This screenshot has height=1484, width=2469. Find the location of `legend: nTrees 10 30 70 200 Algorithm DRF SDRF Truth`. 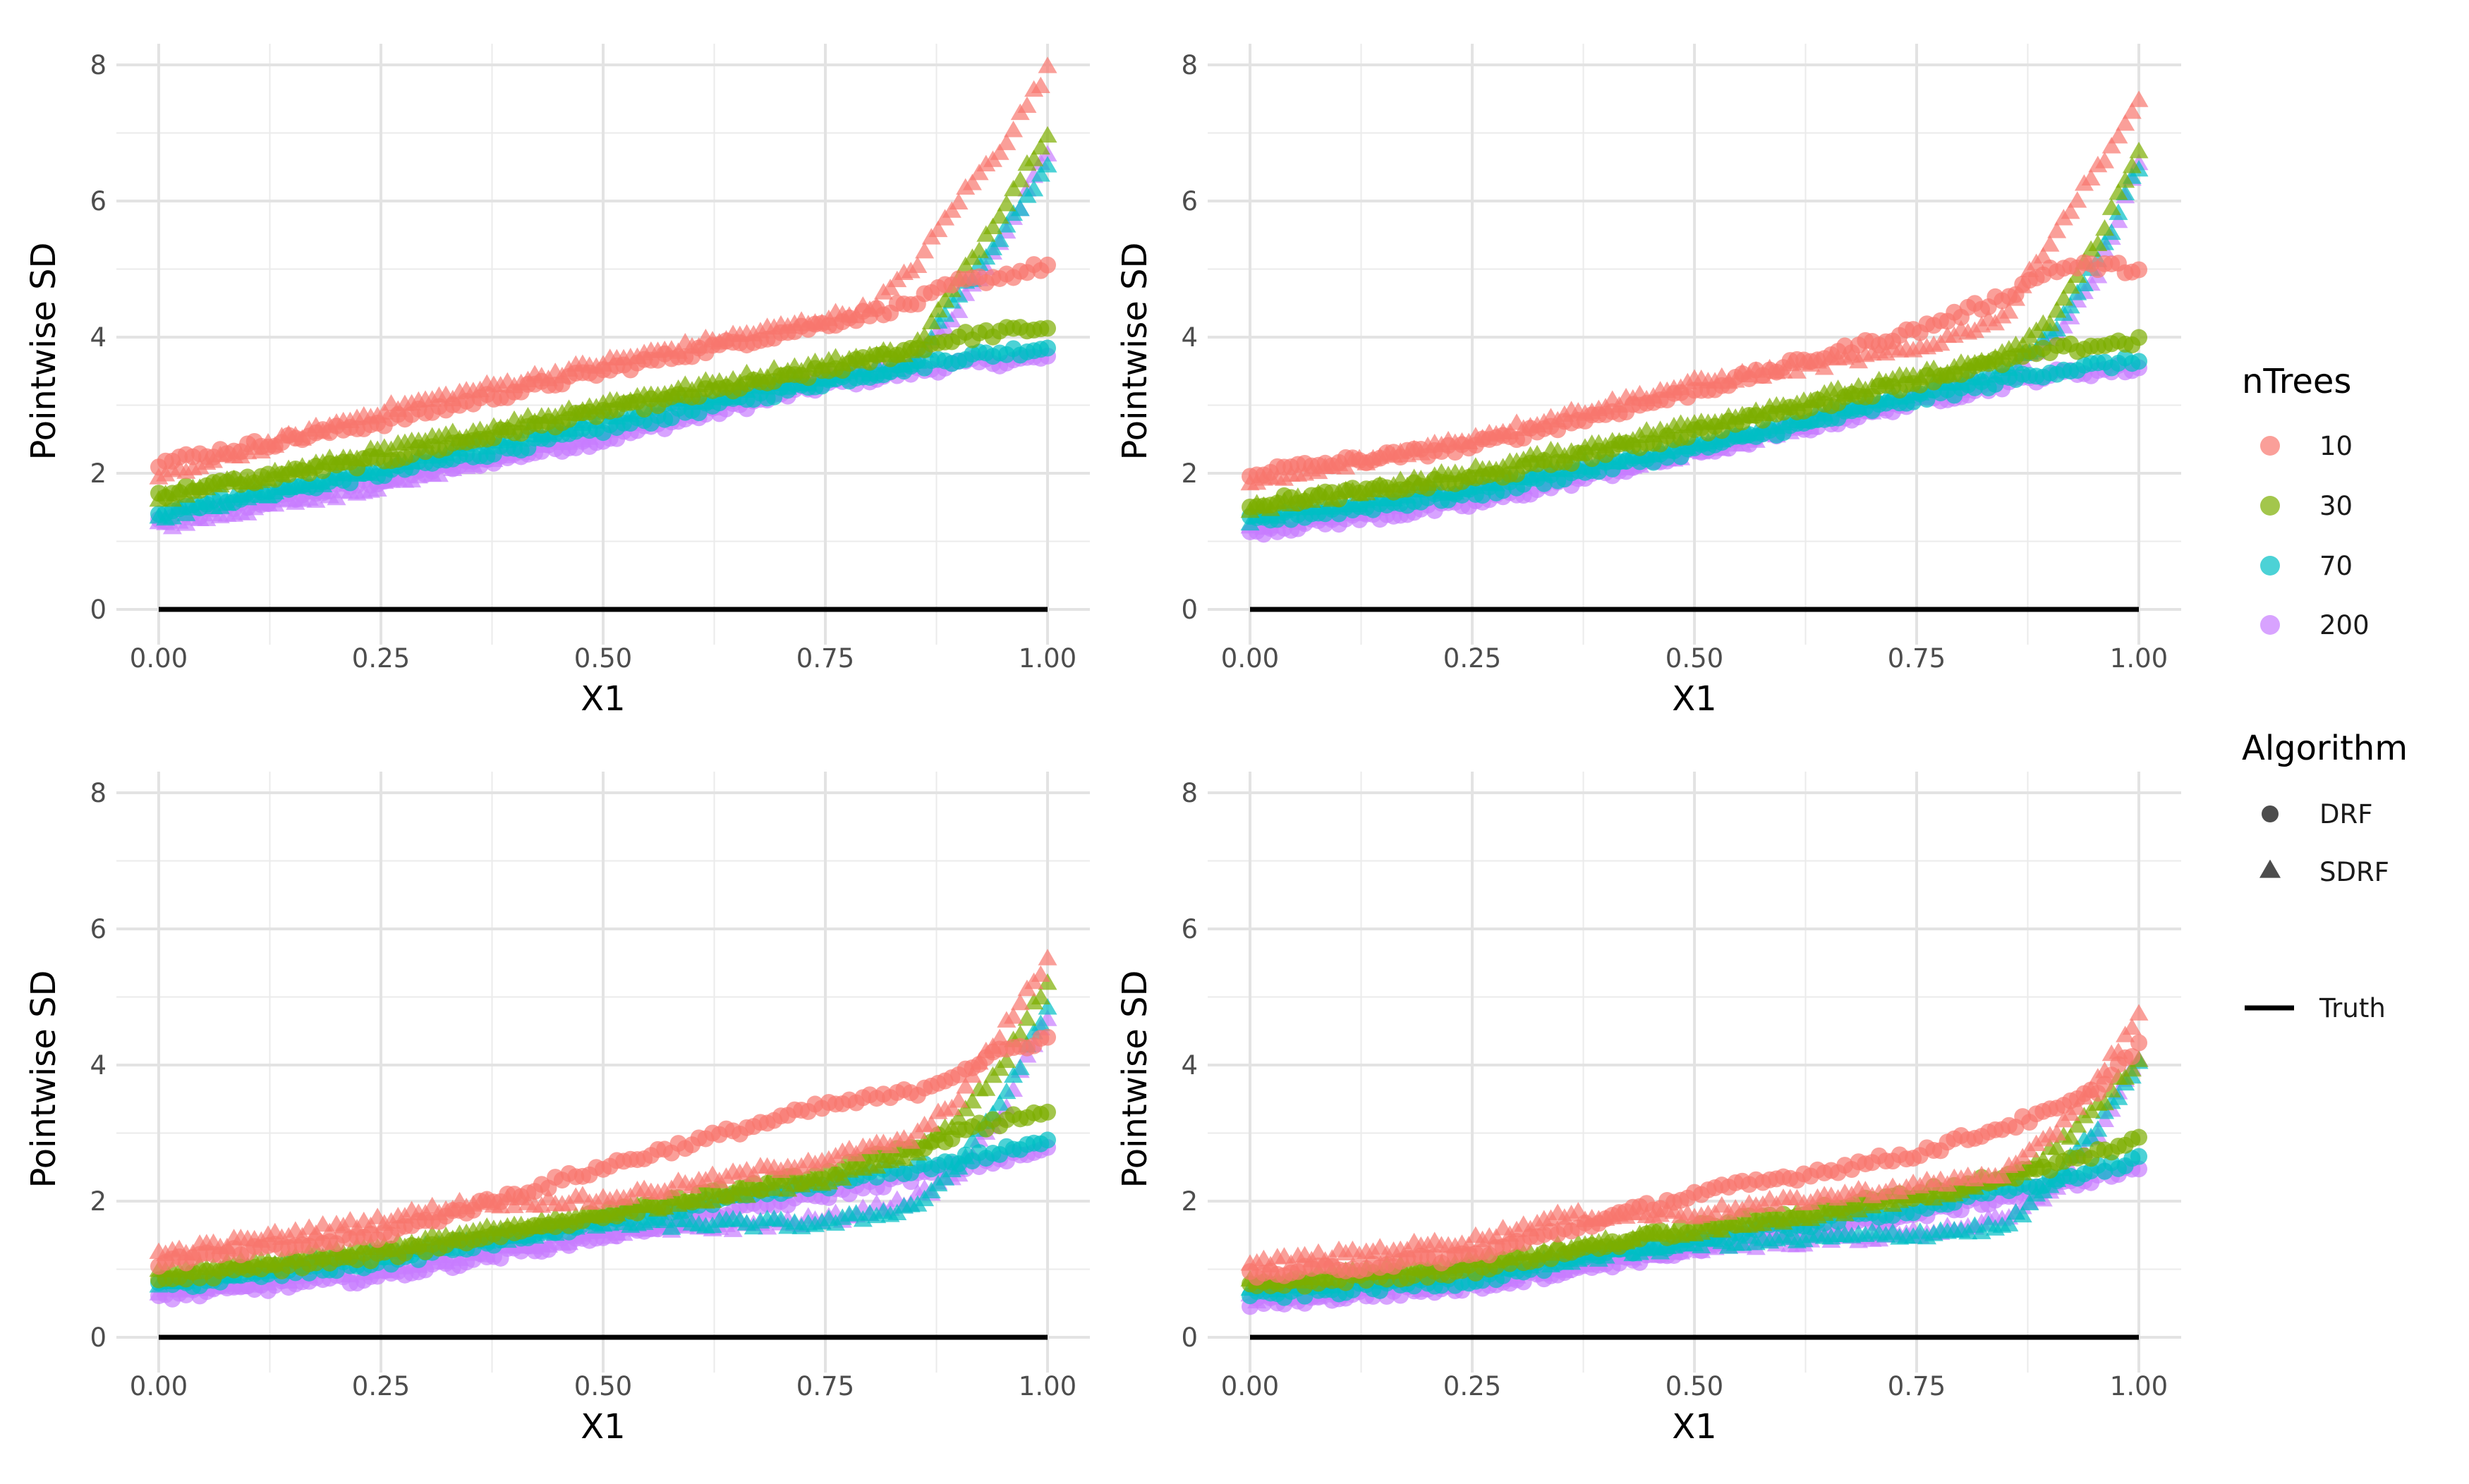

legend: nTrees 10 30 70 200 Algorithm DRF SDRF Truth is located at coordinates (2325, 692).